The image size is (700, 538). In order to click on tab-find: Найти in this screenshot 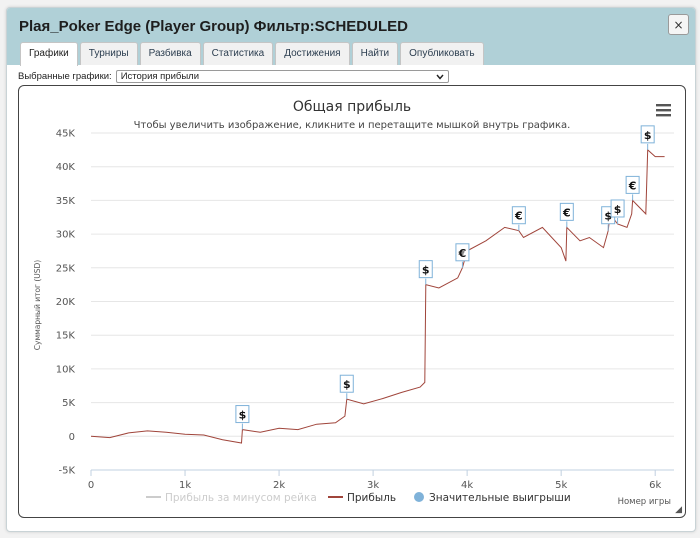, I will do `click(375, 53)`.